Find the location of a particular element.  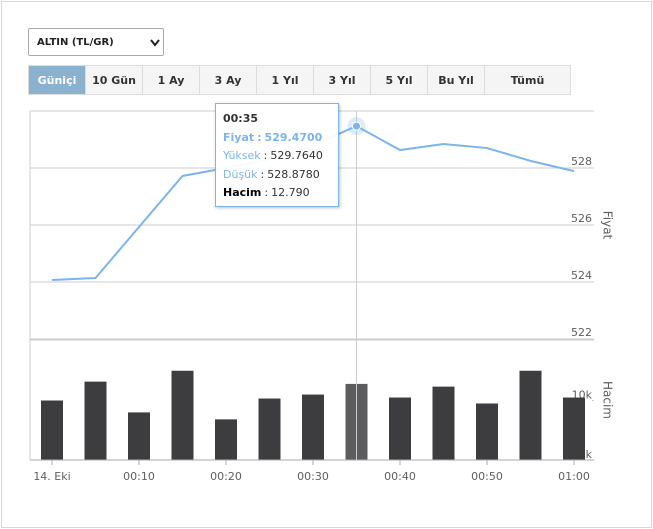

chevron is located at coordinates (155, 43).